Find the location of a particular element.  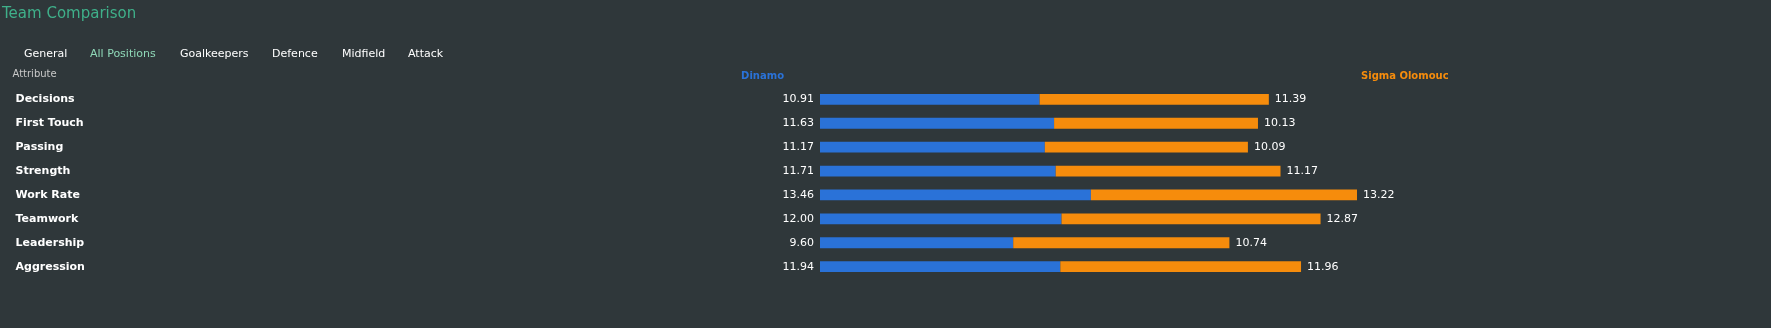

text: Defence is located at coordinates (295, 53).